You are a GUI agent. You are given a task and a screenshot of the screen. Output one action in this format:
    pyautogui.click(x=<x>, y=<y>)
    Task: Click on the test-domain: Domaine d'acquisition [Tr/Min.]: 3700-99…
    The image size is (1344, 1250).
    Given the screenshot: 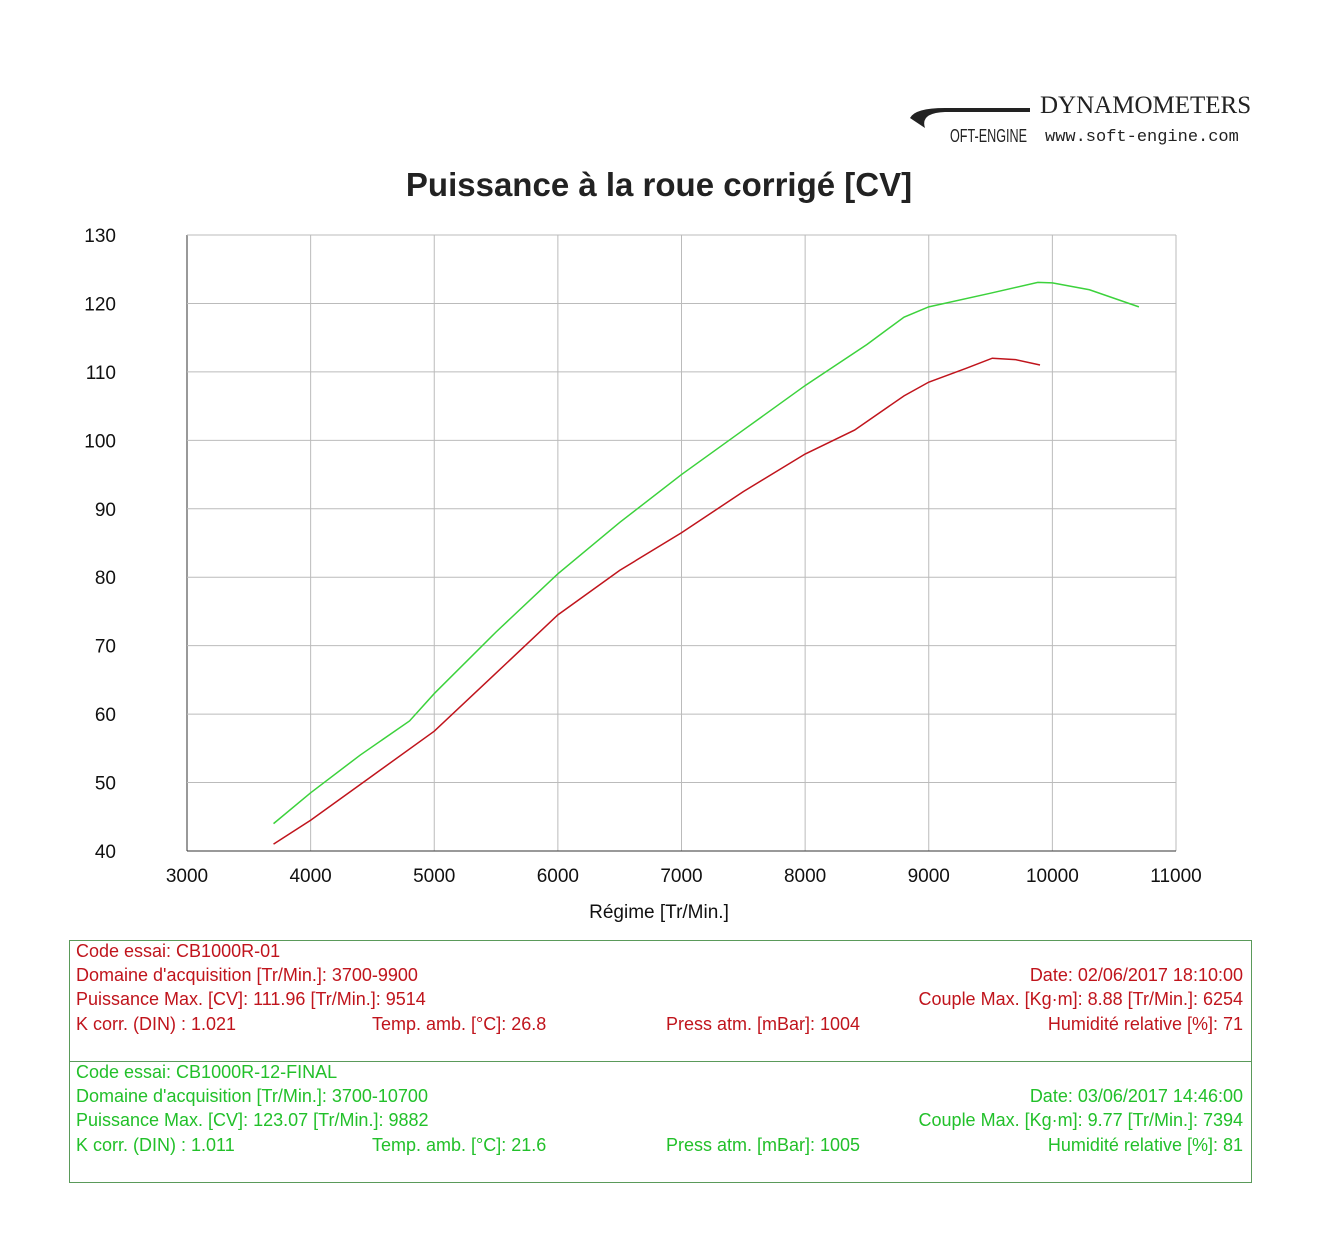 What is the action you would take?
    pyautogui.click(x=247, y=975)
    